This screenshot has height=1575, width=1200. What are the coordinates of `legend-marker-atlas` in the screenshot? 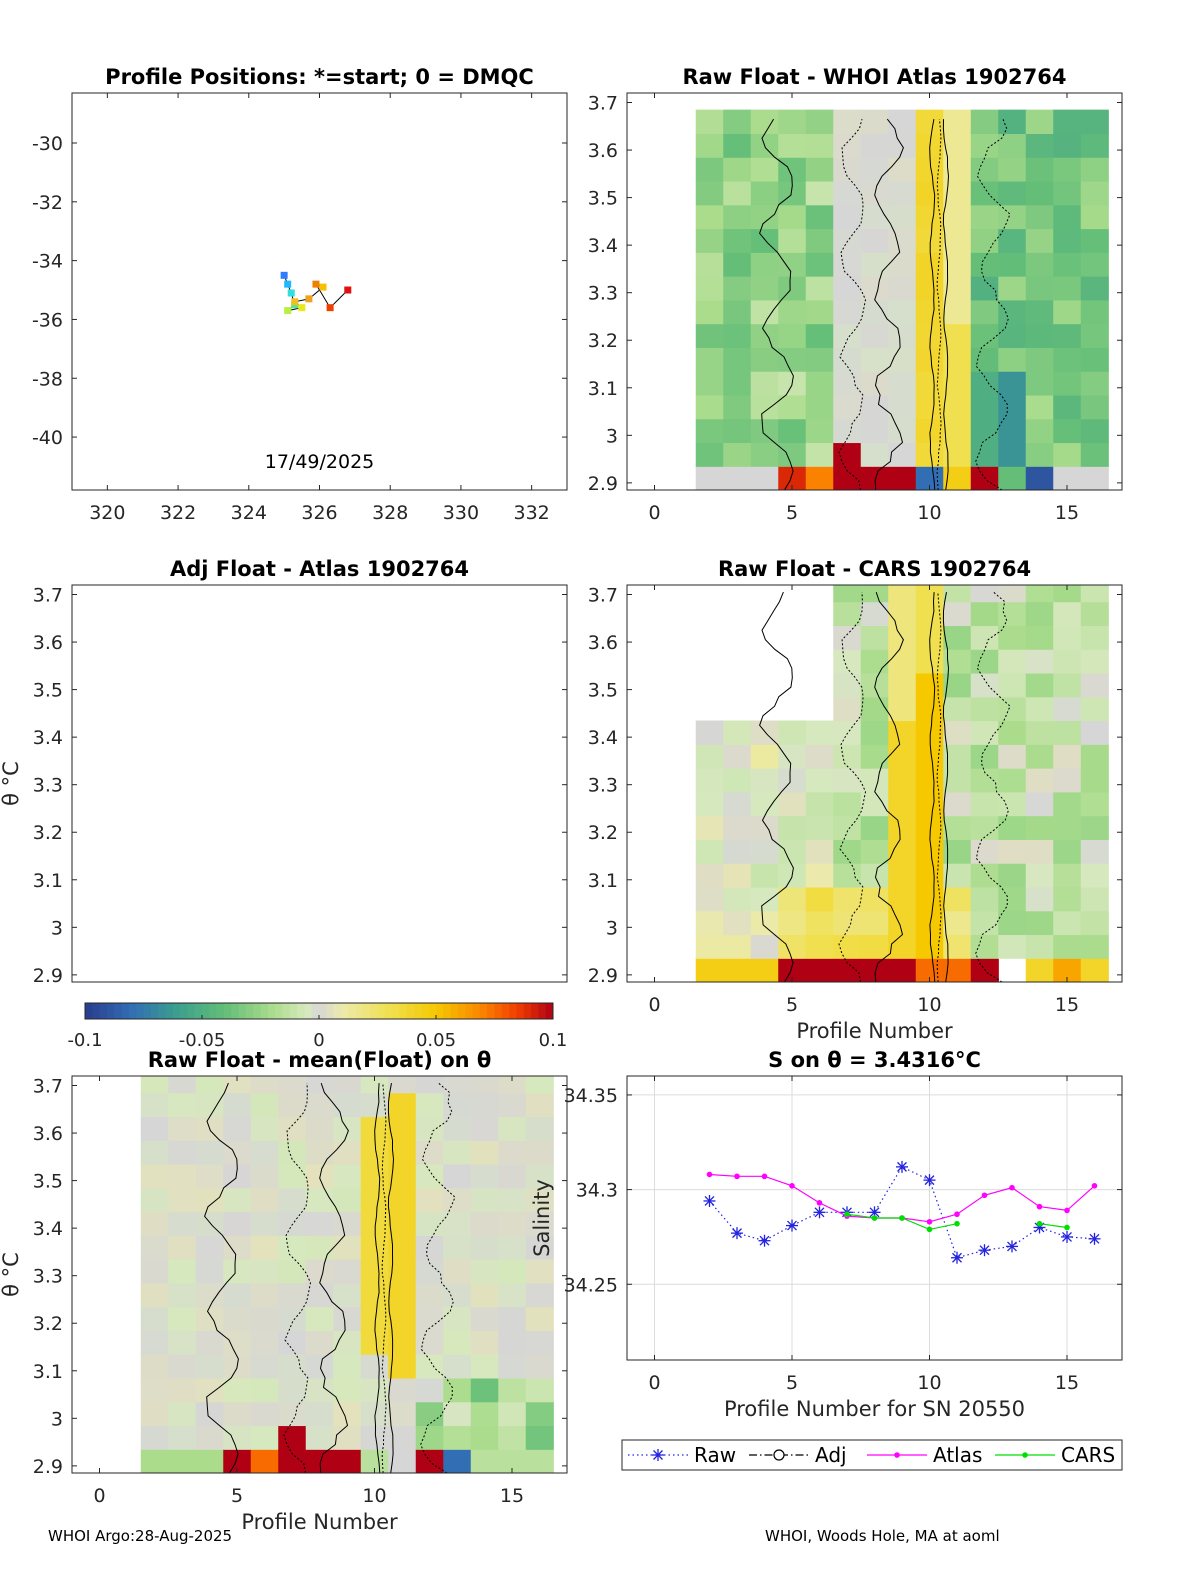 It's located at (897, 1455).